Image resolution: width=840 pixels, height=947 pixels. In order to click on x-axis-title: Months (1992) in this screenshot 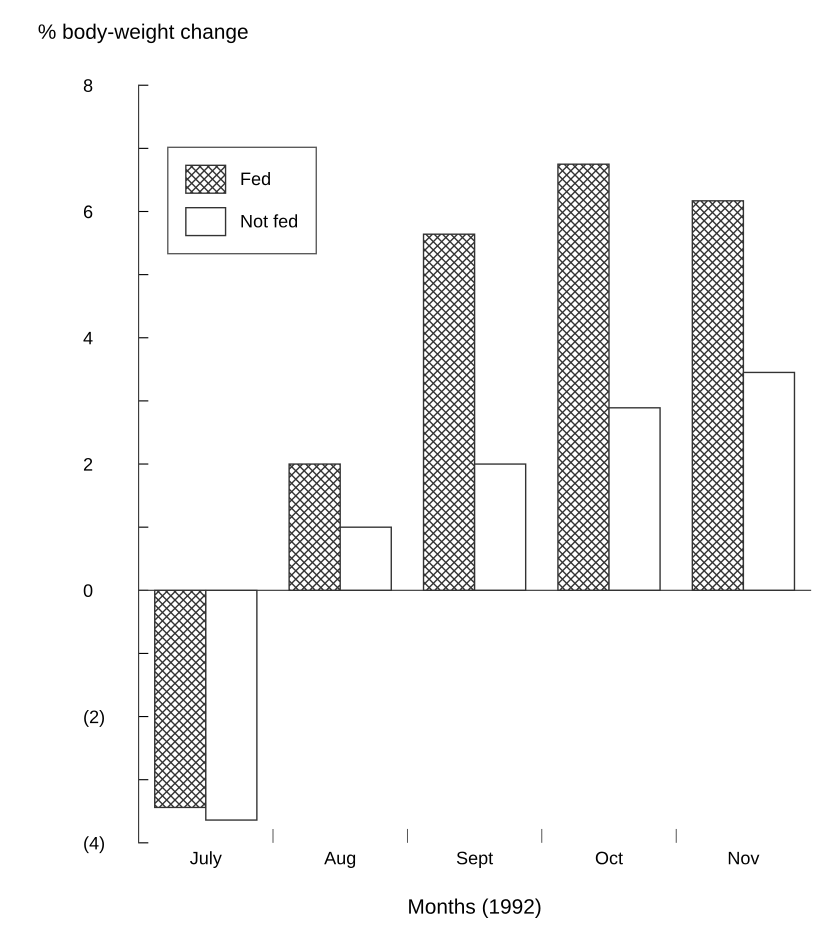, I will do `click(474, 908)`.